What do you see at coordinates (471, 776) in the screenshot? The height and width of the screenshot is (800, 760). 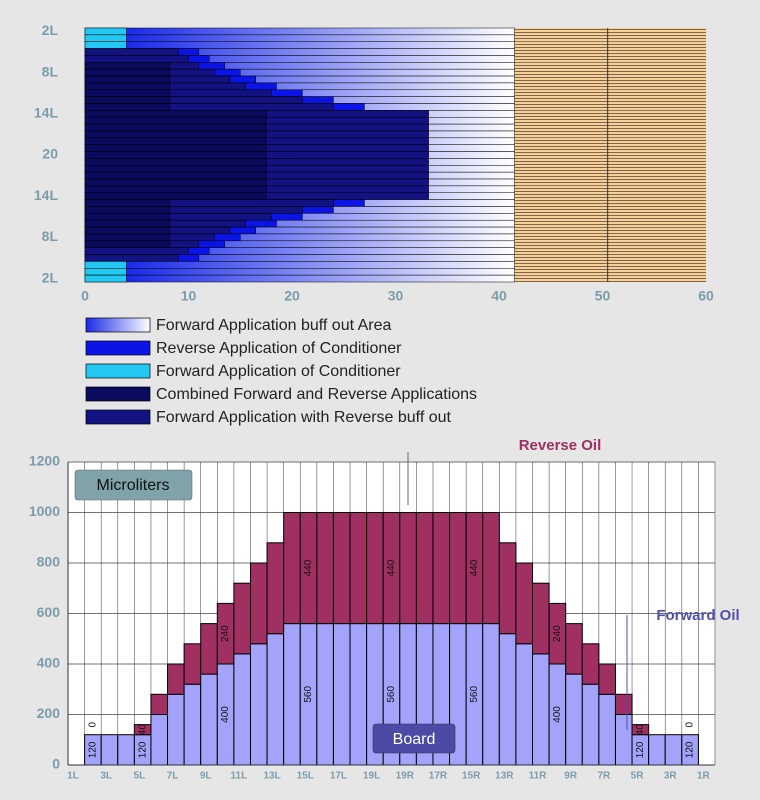 I see `x-tick-label: 15R` at bounding box center [471, 776].